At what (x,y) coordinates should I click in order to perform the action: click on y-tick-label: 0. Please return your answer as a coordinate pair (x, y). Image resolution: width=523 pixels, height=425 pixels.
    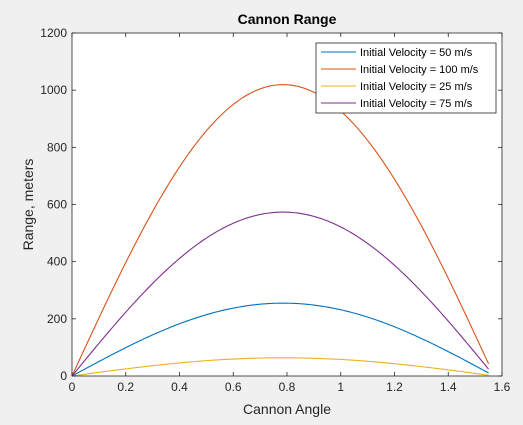
    Looking at the image, I should click on (63, 376).